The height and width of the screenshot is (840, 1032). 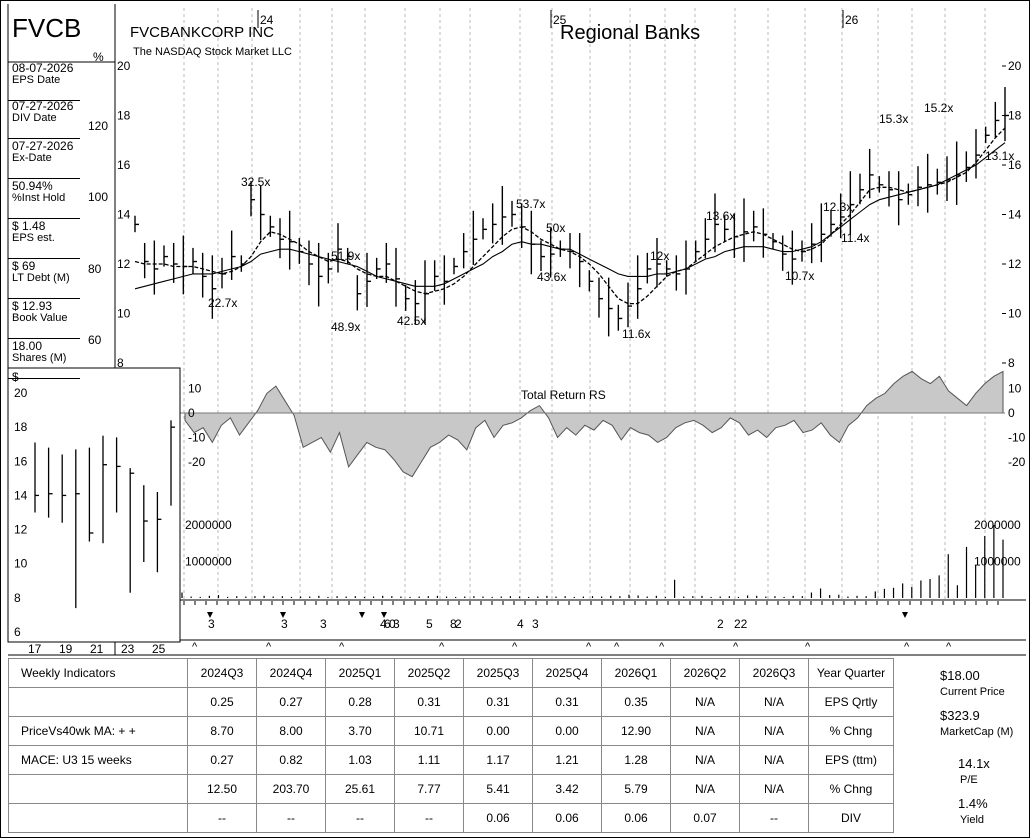 What do you see at coordinates (1017, 462) in the screenshot?
I see `rs-tick-right: -20` at bounding box center [1017, 462].